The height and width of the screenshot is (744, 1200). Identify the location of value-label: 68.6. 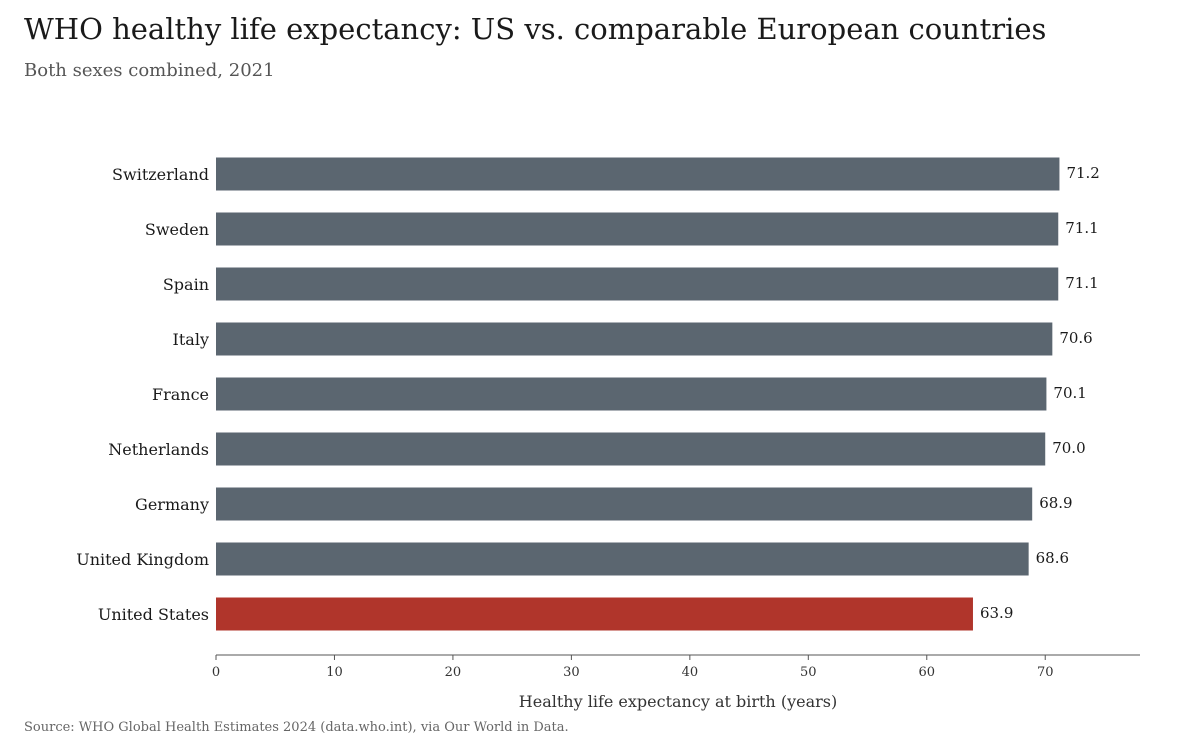
(1052, 558).